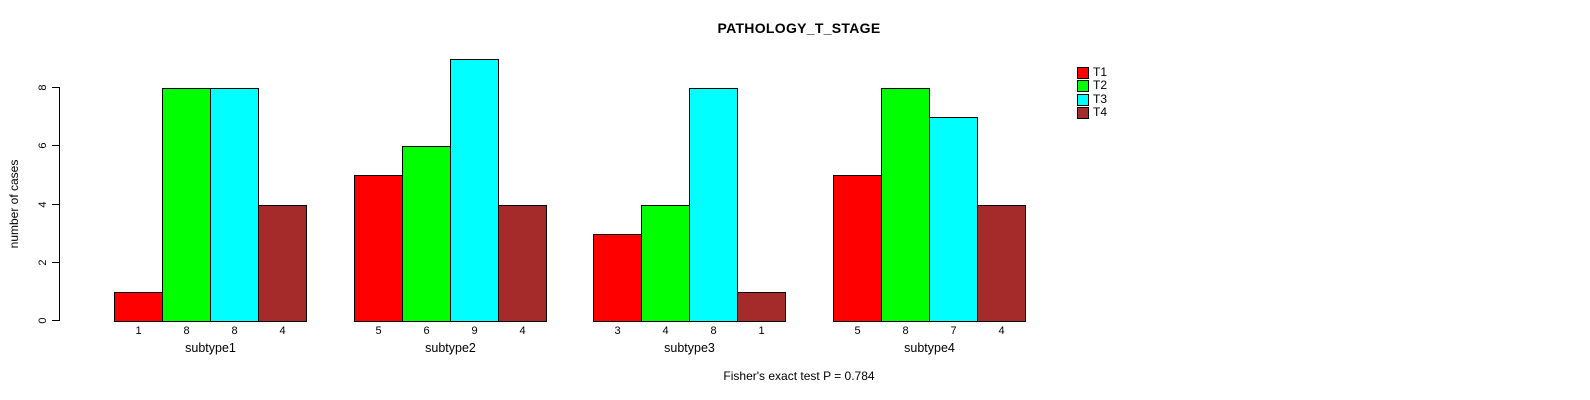  Describe the element at coordinates (1100, 85) in the screenshot. I see `legend-label: T2` at that location.